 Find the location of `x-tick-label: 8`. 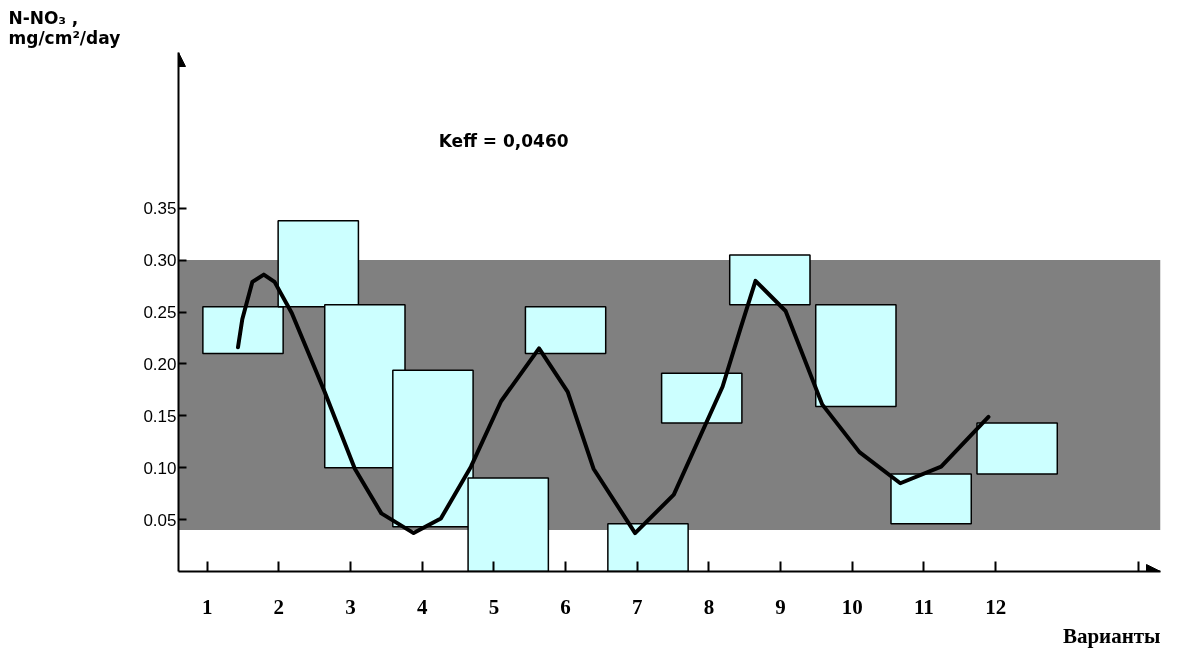

x-tick-label: 8 is located at coordinates (709, 606).